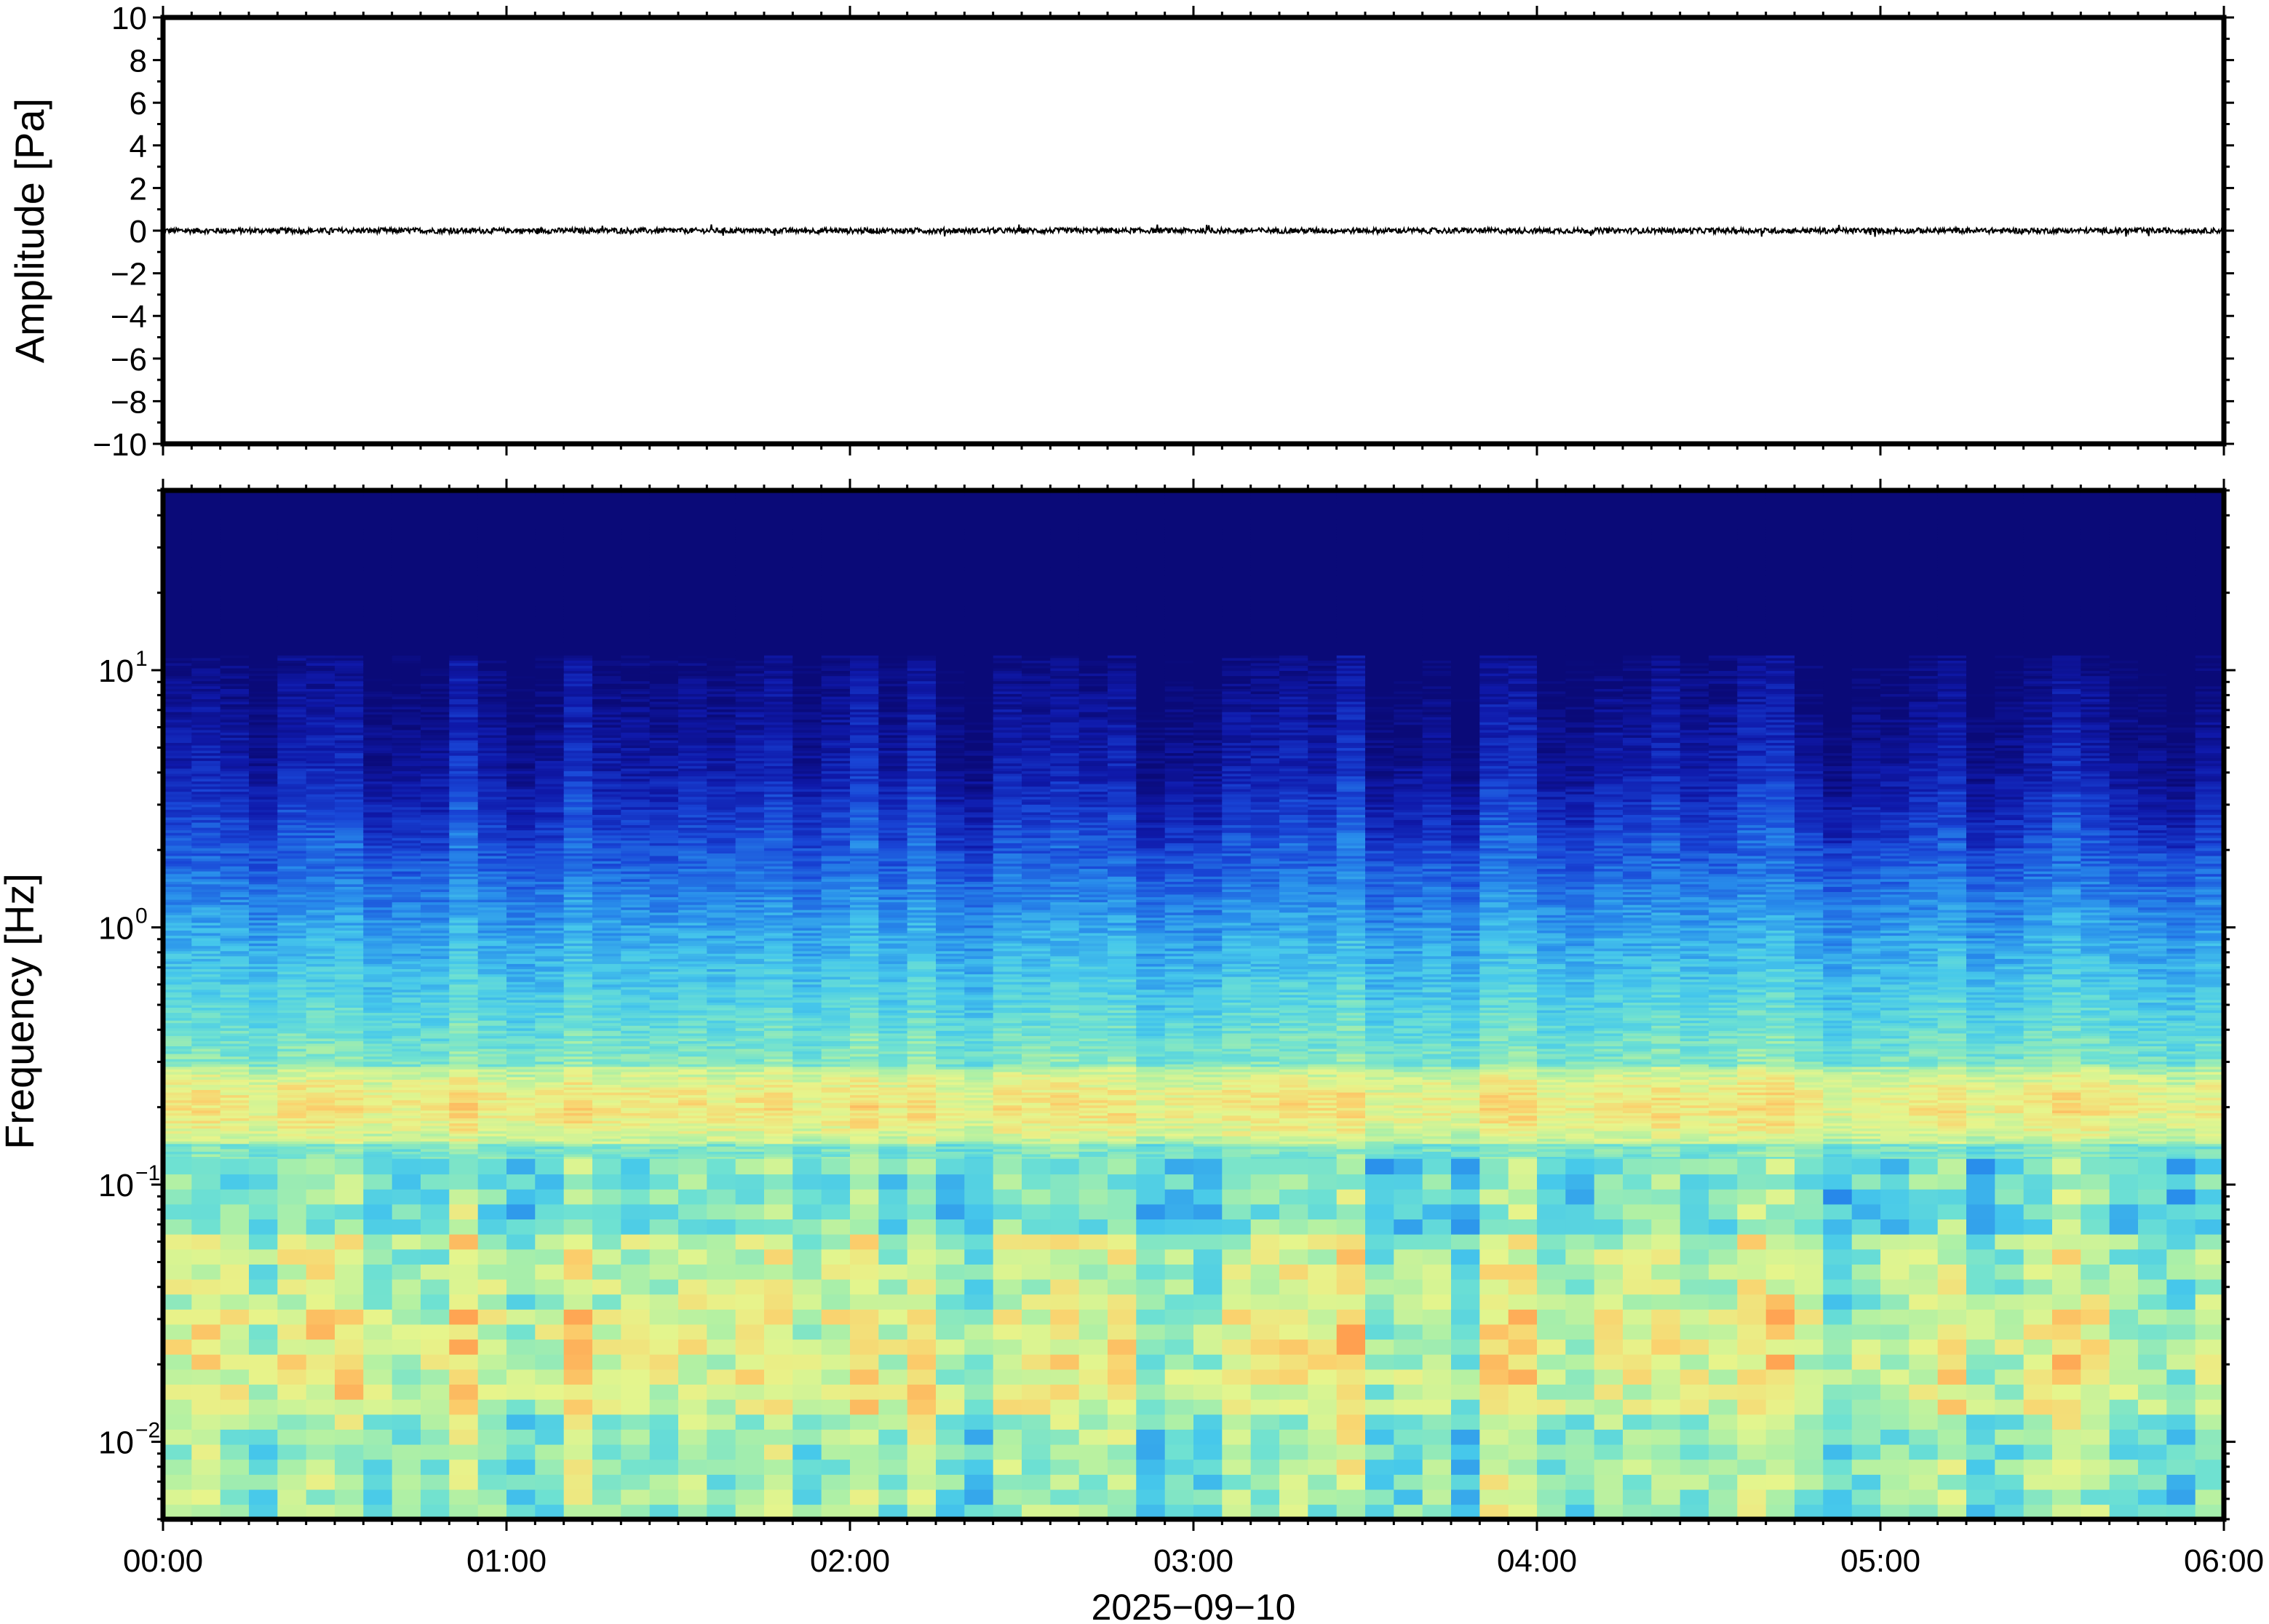  What do you see at coordinates (129, 360) in the screenshot?
I see `amplitude-y-tick-label: −6` at bounding box center [129, 360].